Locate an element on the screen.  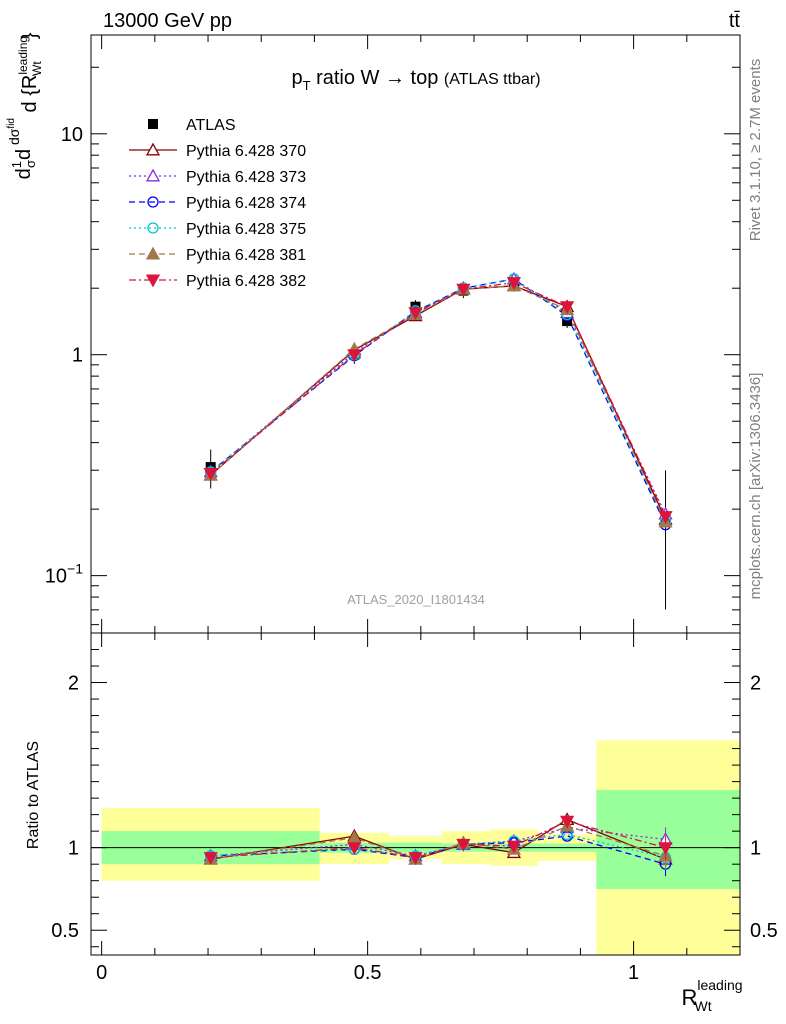
legend-label-3: Pythia 6.428 375 is located at coordinates (246, 229).